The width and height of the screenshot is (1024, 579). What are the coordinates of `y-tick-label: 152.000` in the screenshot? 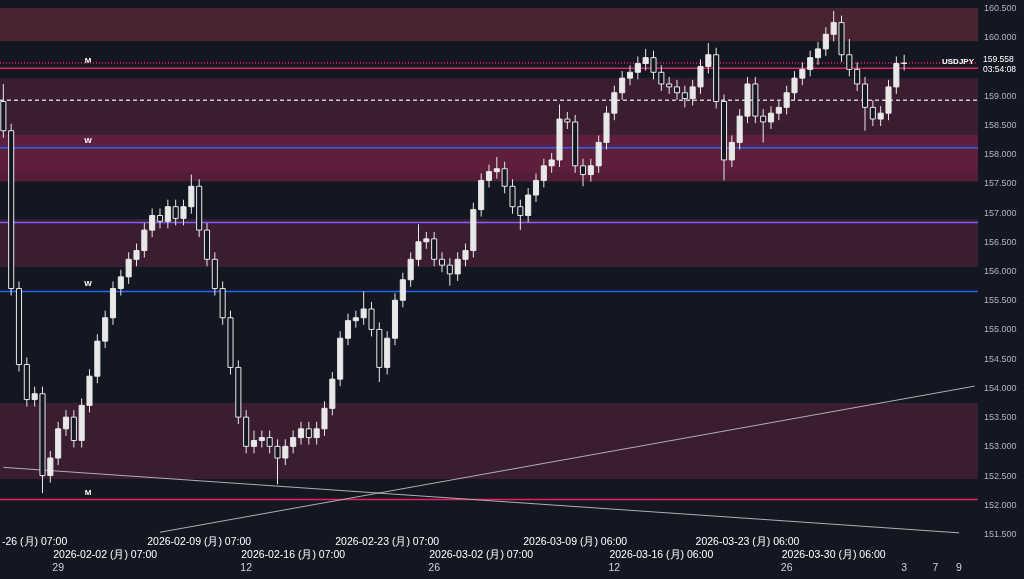 It's located at (1000, 504).